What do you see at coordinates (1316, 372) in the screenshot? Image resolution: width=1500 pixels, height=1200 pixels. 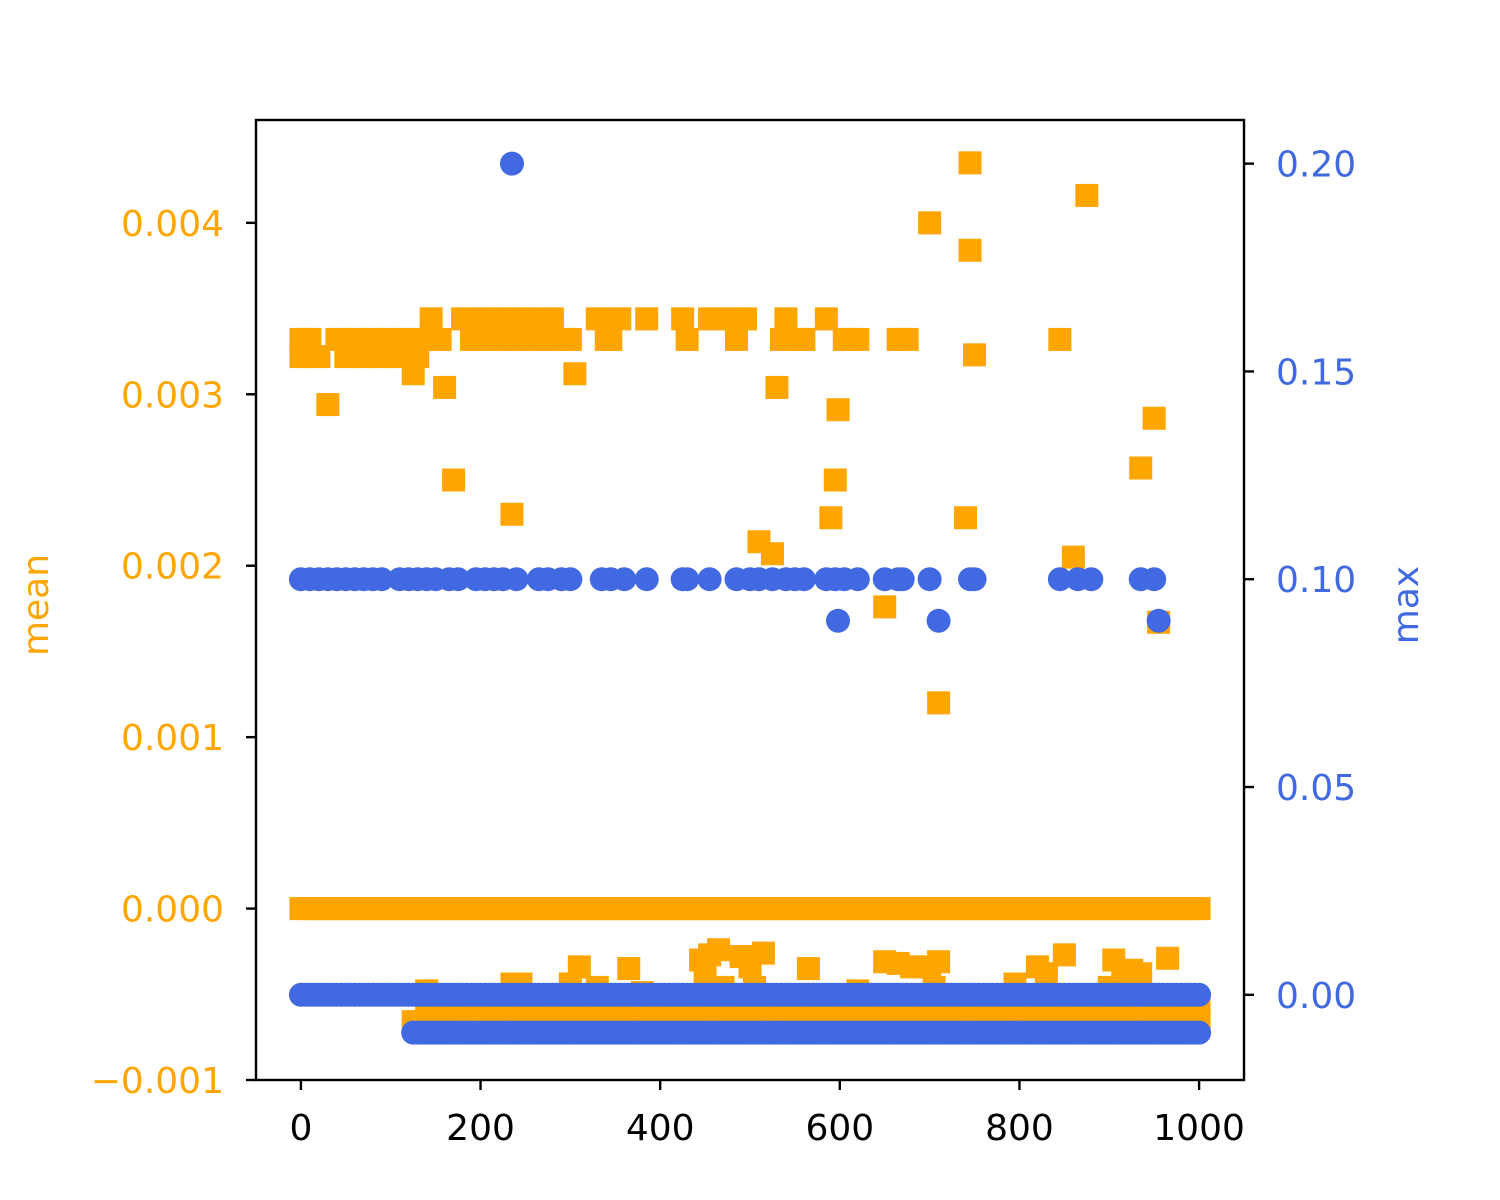 I see `y-right-tick-label: 0.15` at bounding box center [1316, 372].